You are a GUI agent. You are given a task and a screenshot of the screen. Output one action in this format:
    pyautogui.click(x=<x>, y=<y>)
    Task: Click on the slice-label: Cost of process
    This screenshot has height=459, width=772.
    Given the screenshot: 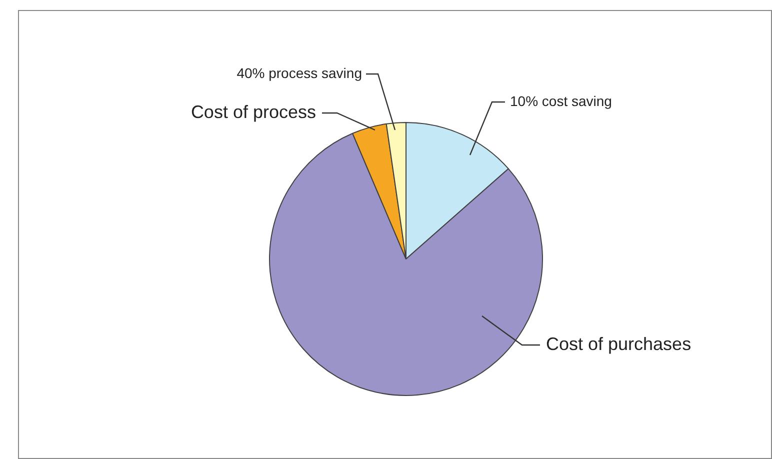 What is the action you would take?
    pyautogui.click(x=253, y=112)
    